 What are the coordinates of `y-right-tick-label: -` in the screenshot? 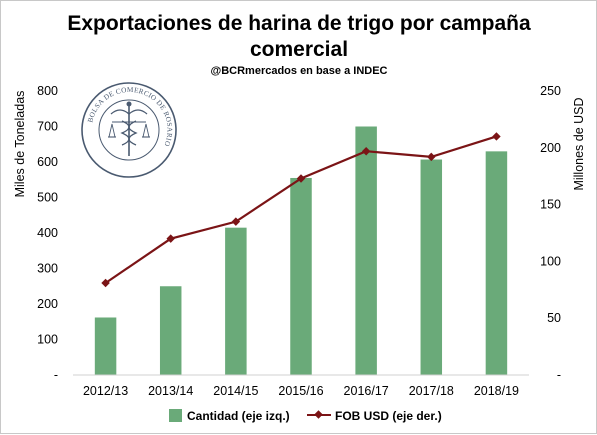 It's located at (559, 375).